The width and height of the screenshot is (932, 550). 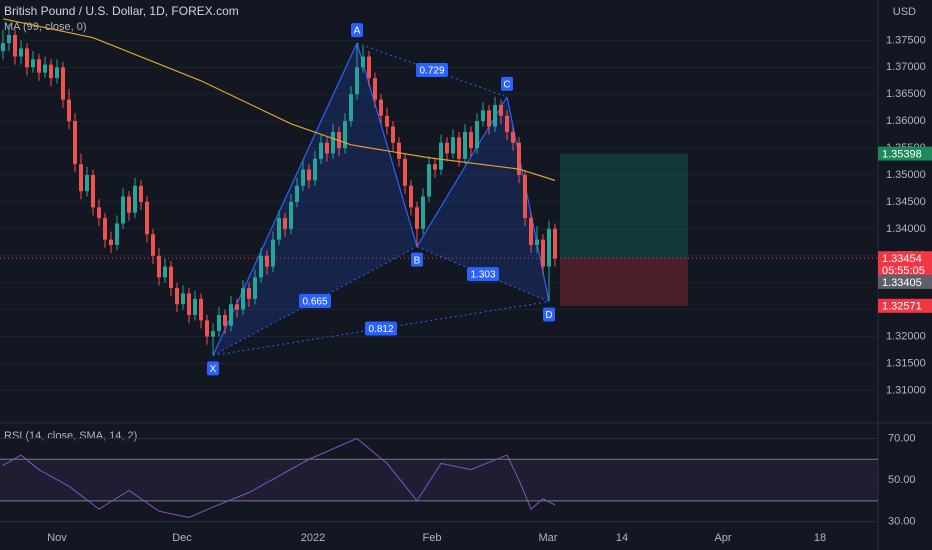 I want to click on y-tick-label: 1.36500, so click(x=906, y=94).